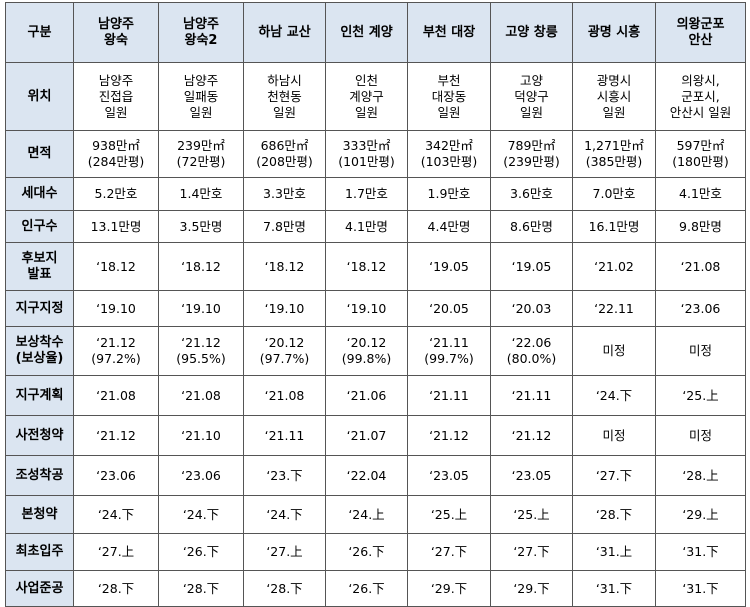 The height and width of the screenshot is (607, 750). Describe the element at coordinates (201, 145) in the screenshot. I see `cell-line: 239만㎡` at that location.